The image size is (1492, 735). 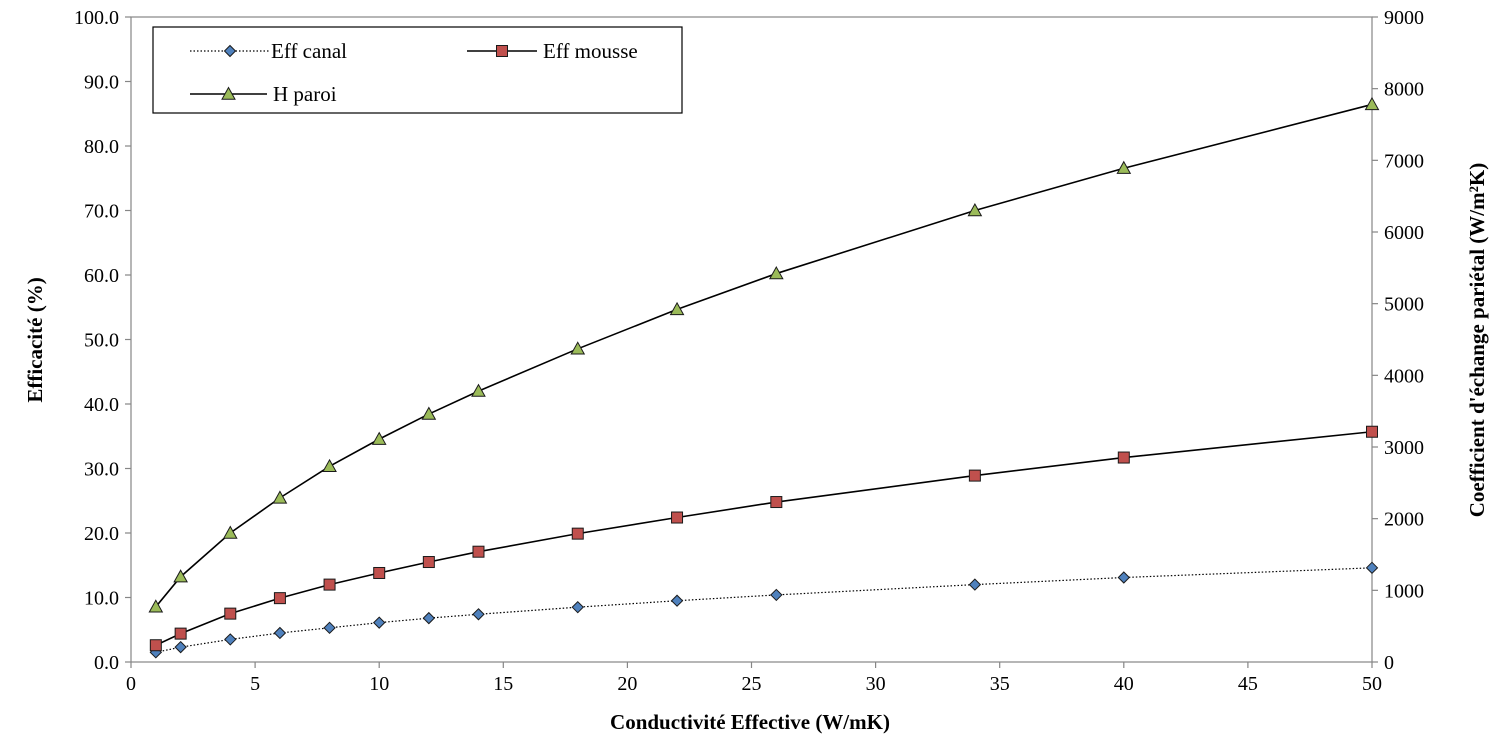 What do you see at coordinates (1404, 233) in the screenshot?
I see `y2-tick-label: 6000` at bounding box center [1404, 233].